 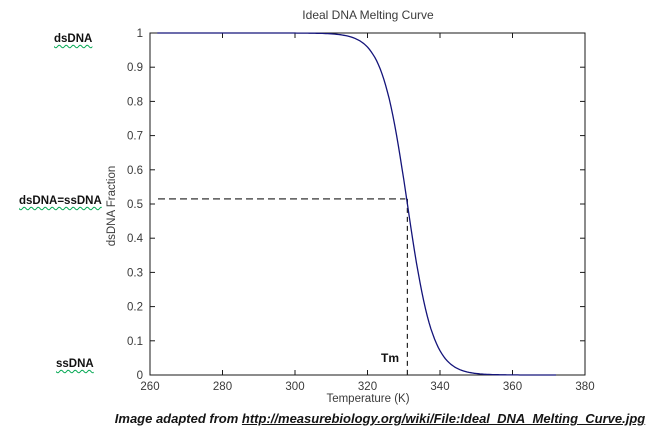 What do you see at coordinates (135, 273) in the screenshot?
I see `y-tick-label: 0.3` at bounding box center [135, 273].